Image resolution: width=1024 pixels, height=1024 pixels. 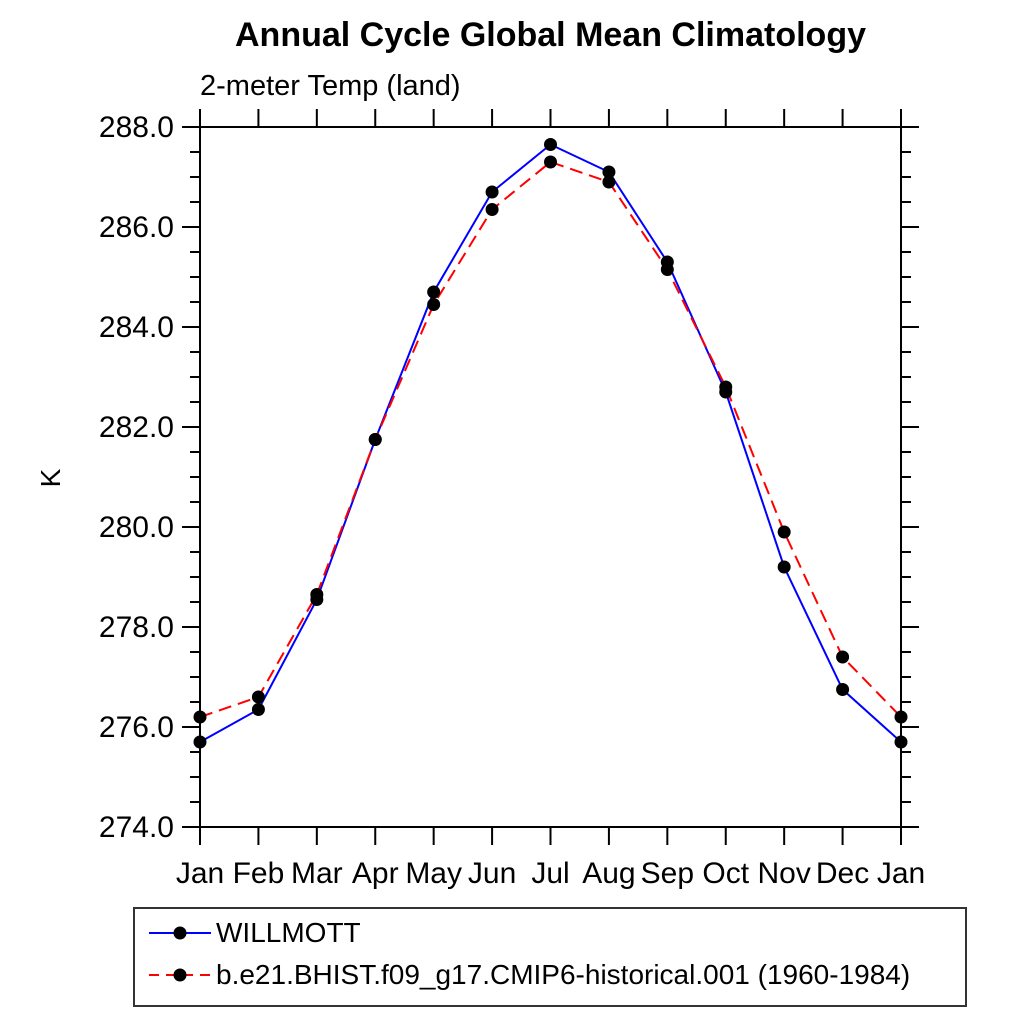 What do you see at coordinates (608, 873) in the screenshot?
I see `x-tick-label: Aug` at bounding box center [608, 873].